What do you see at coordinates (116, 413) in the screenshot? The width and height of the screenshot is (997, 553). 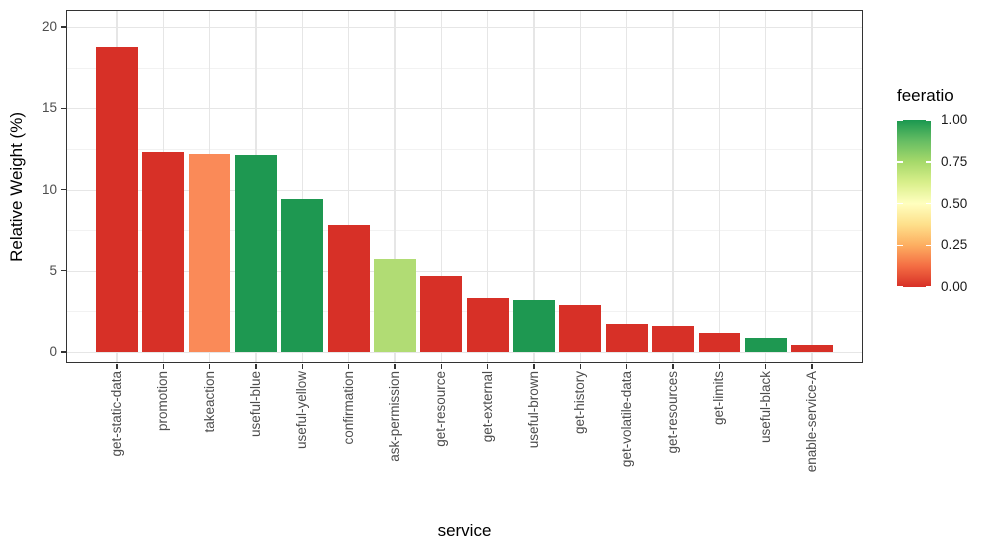 I see `x-tick-label: get-static-data` at bounding box center [116, 413].